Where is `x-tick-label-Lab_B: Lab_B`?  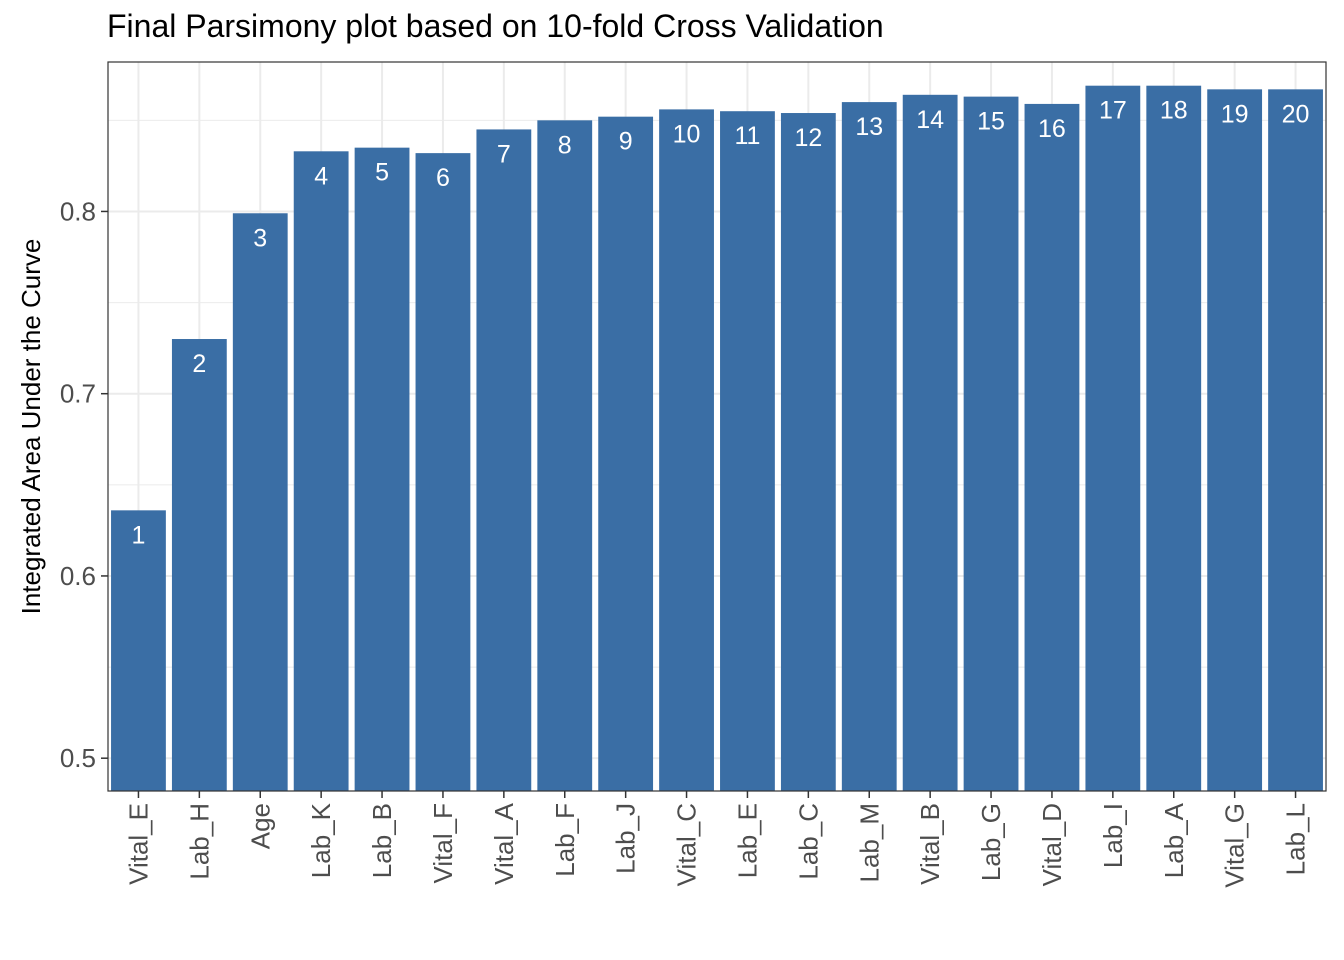
x-tick-label-Lab_B: Lab_B is located at coordinates (382, 840).